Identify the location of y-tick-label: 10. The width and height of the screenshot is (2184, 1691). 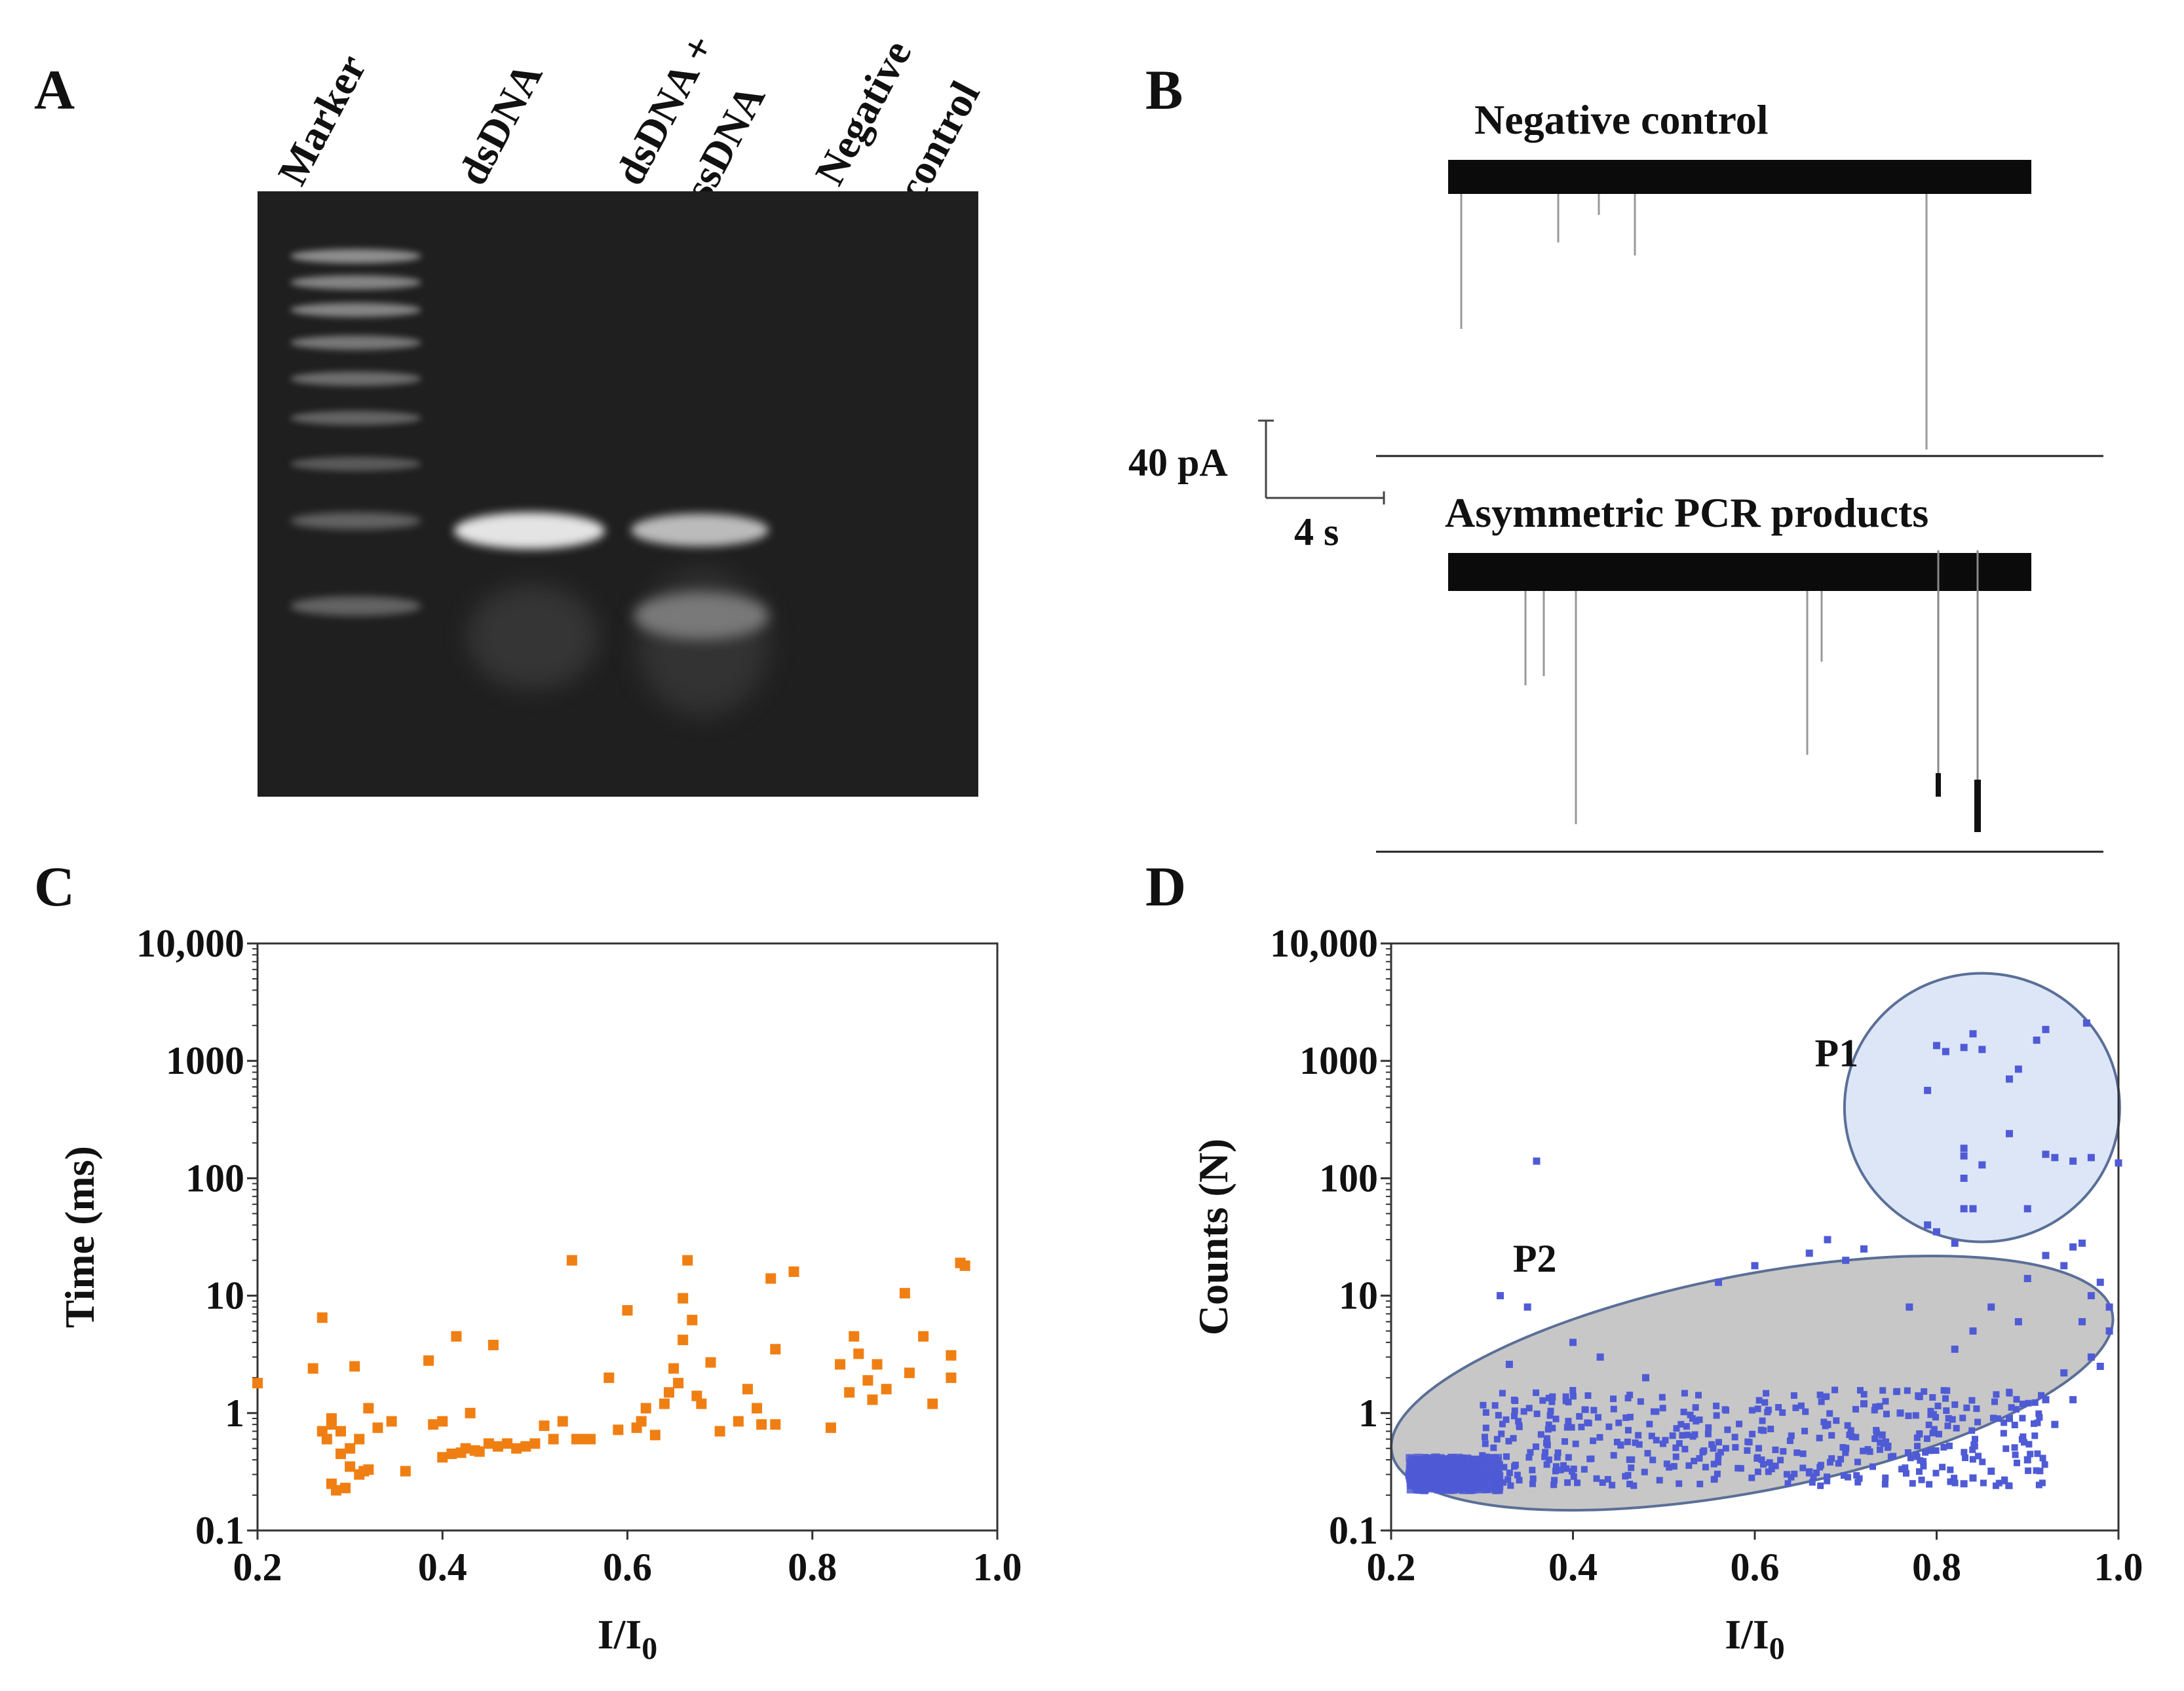
(1358, 1296).